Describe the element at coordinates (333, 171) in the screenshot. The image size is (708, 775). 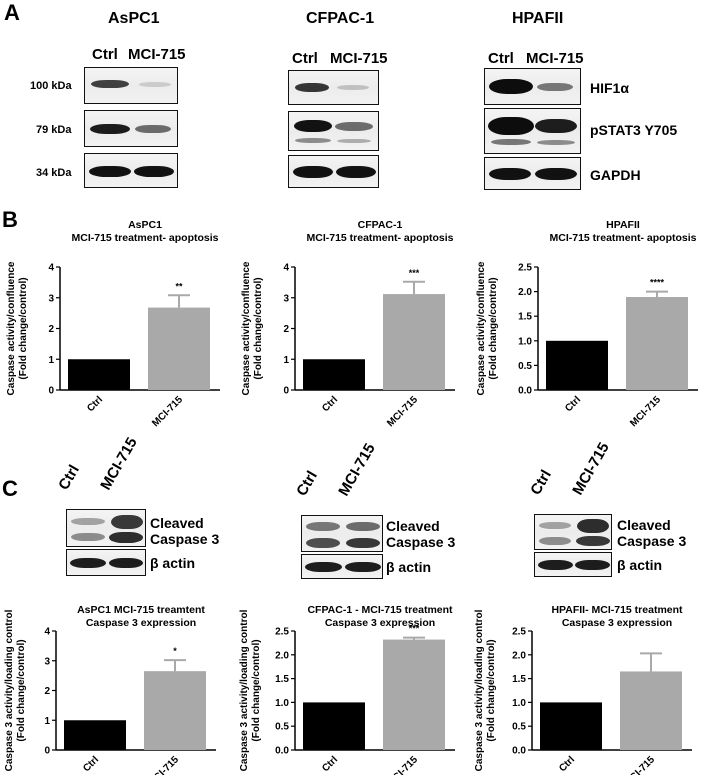
I see `western-blot-gapdh-cfpac1` at that location.